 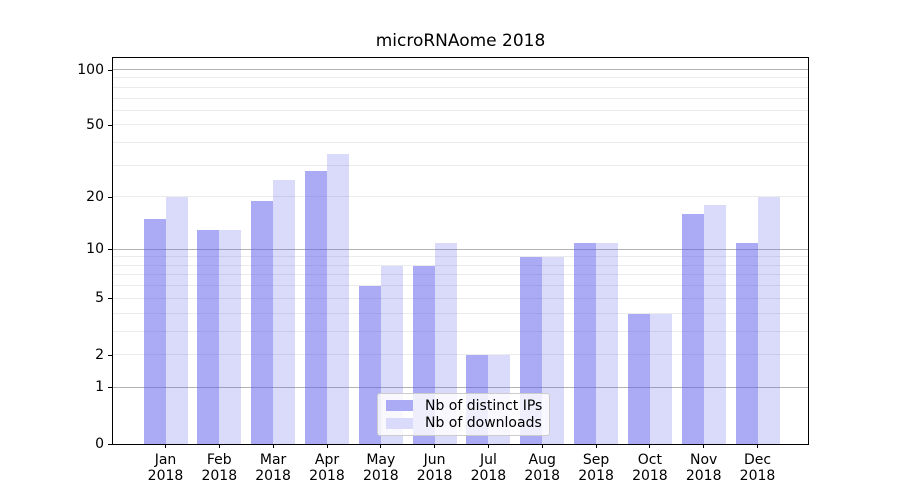 I want to click on x-tick-label-dec: Dec 2018, so click(x=758, y=468).